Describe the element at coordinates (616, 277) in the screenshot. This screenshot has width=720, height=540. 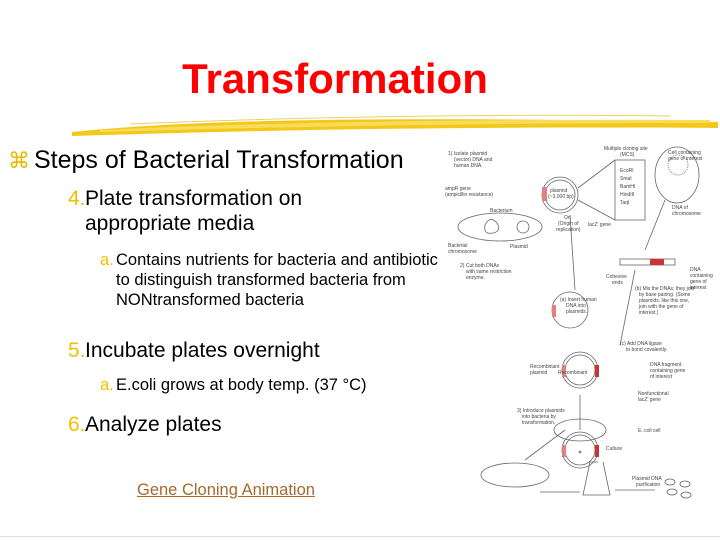
I see `svg-text: Cohesive` at that location.